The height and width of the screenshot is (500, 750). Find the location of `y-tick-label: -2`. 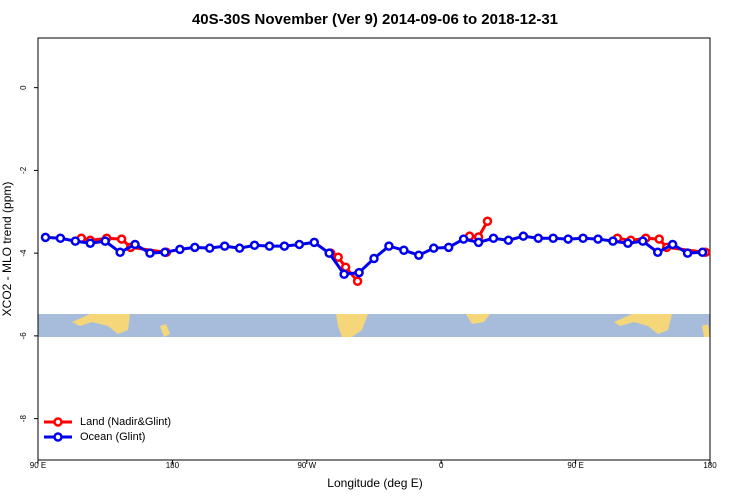

y-tick-label: -2 is located at coordinates (23, 170).